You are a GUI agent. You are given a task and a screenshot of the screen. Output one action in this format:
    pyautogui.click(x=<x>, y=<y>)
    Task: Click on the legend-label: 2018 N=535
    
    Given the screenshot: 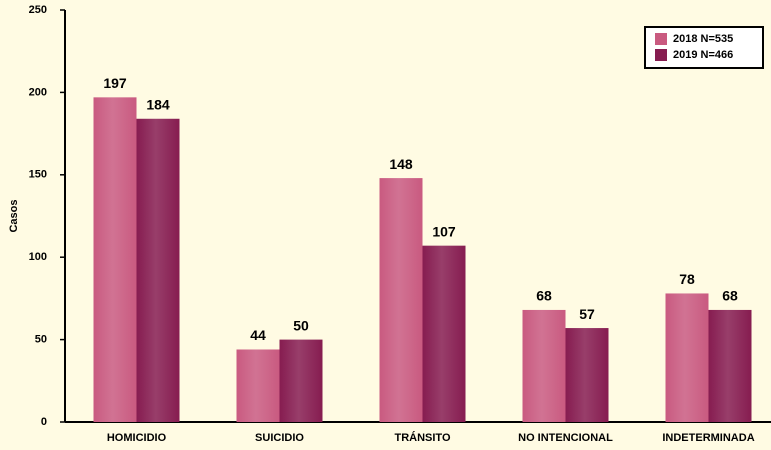 What is the action you would take?
    pyautogui.click(x=703, y=39)
    